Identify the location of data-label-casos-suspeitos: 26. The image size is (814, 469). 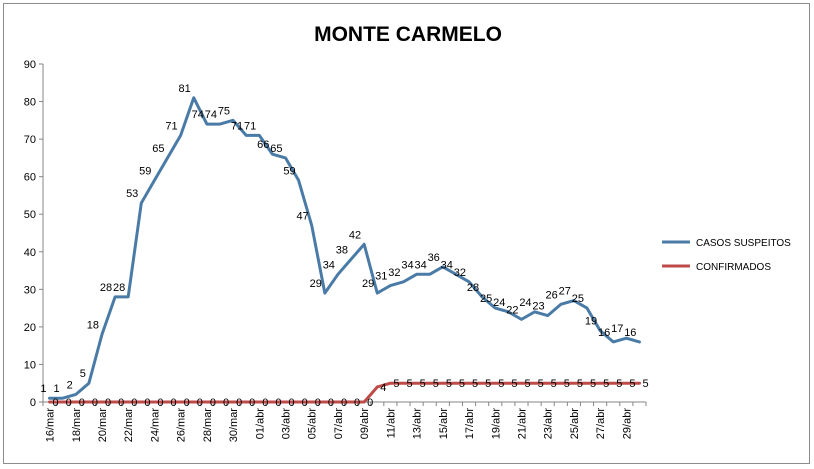
(552, 295).